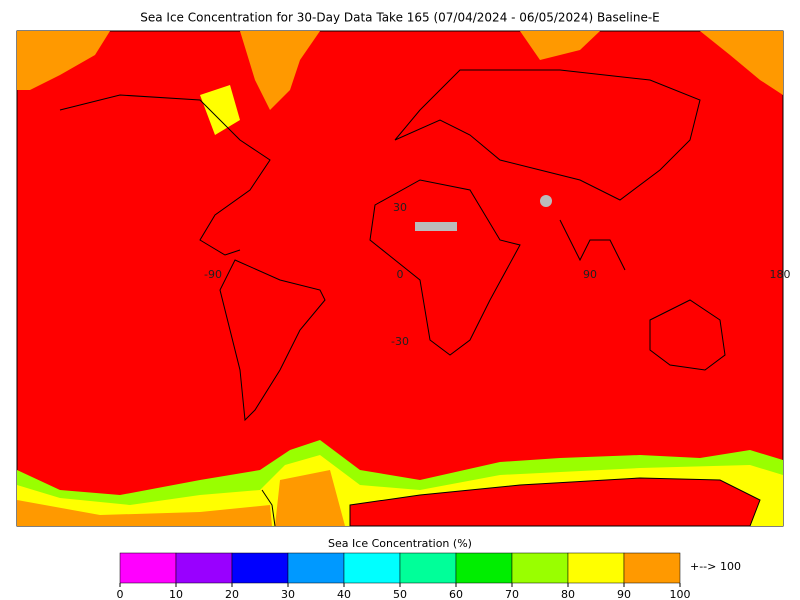 This screenshot has height=600, width=800. What do you see at coordinates (176, 594) in the screenshot?
I see `tick-label: 10` at bounding box center [176, 594].